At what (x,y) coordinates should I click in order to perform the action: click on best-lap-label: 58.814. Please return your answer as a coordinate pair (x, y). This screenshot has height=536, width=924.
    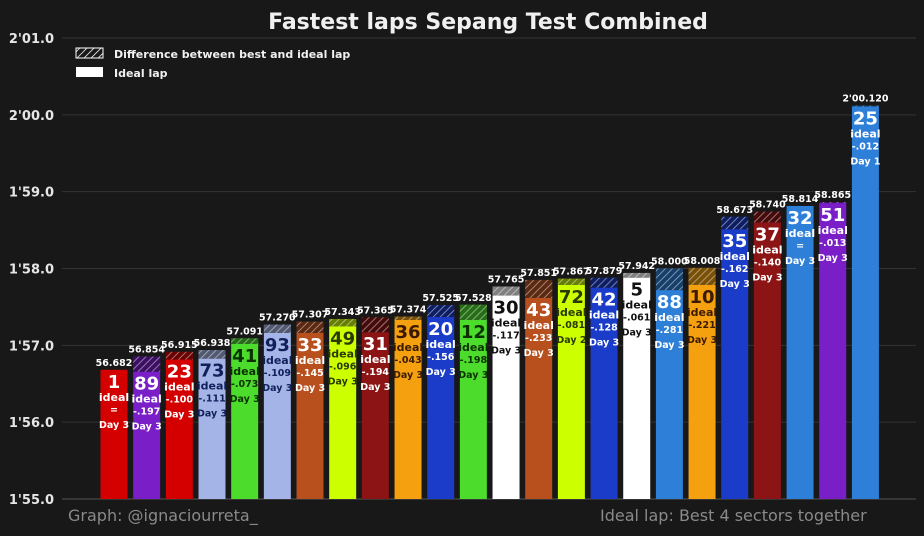
    Looking at the image, I should click on (800, 199).